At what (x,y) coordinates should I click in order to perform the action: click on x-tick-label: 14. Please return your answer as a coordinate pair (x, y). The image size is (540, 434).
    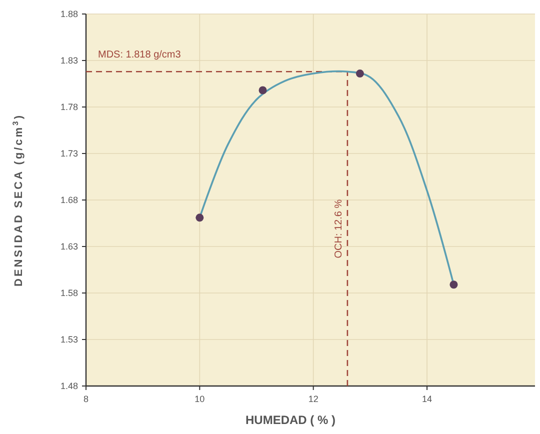
    Looking at the image, I should click on (427, 399).